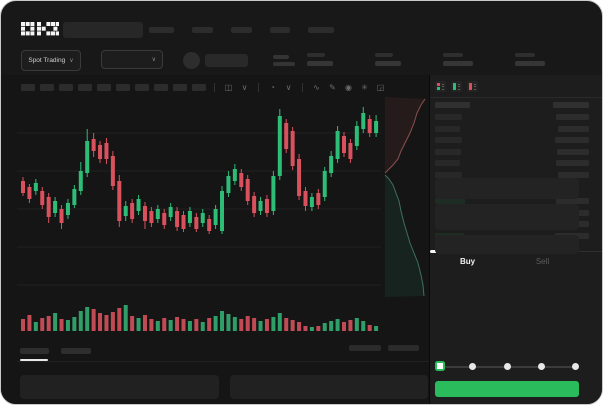  I want to click on orderbook-view-toggles, so click(456, 86).